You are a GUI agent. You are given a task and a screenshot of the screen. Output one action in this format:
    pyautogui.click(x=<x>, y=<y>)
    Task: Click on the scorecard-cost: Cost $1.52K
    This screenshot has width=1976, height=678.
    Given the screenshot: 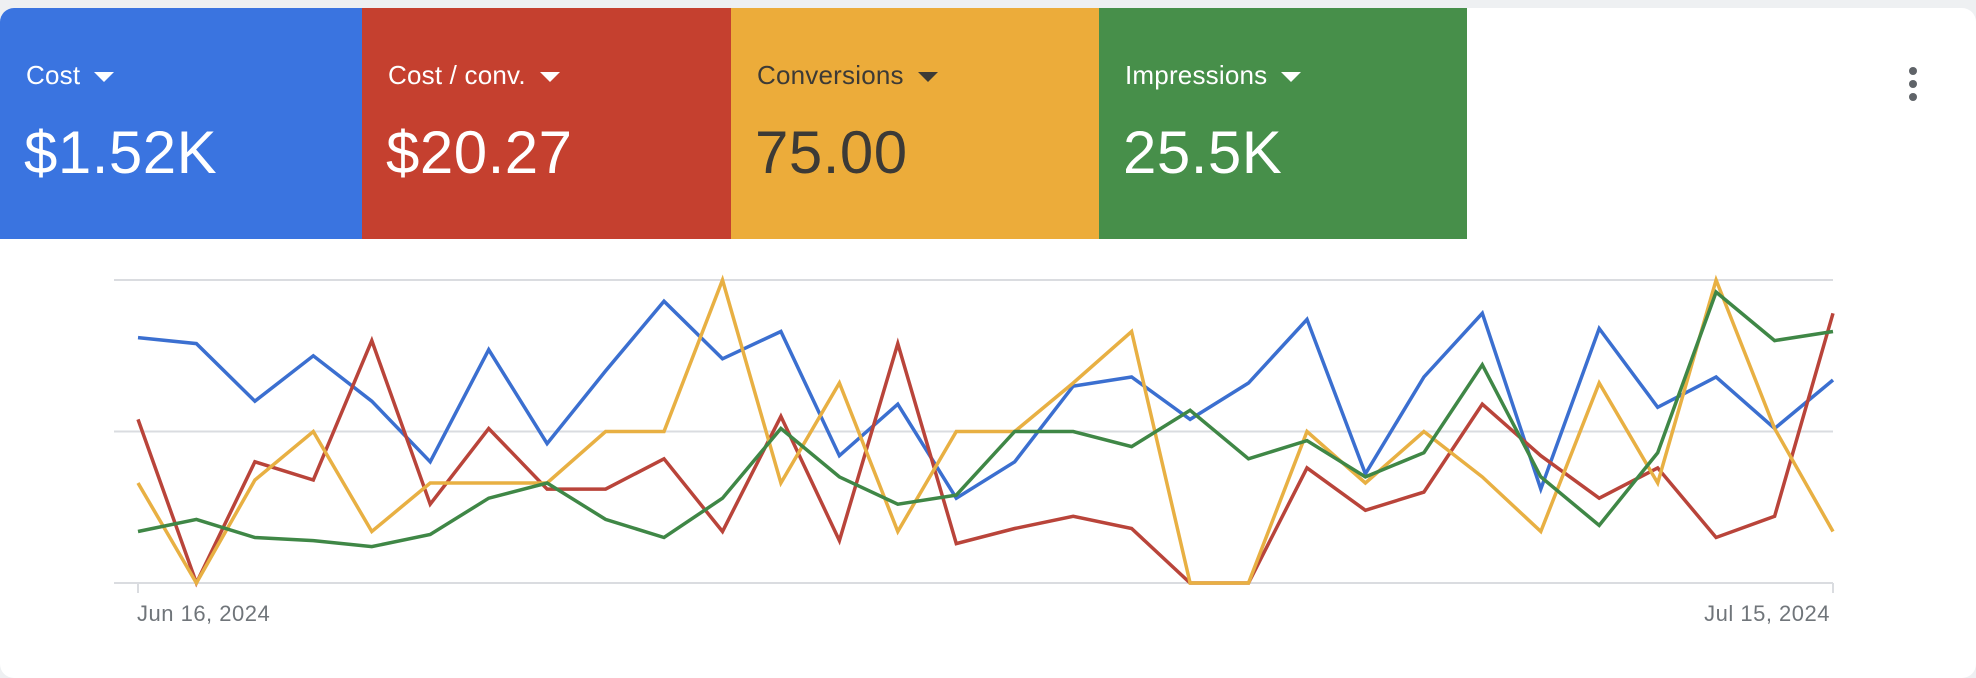 What is the action you would take?
    pyautogui.click(x=181, y=123)
    